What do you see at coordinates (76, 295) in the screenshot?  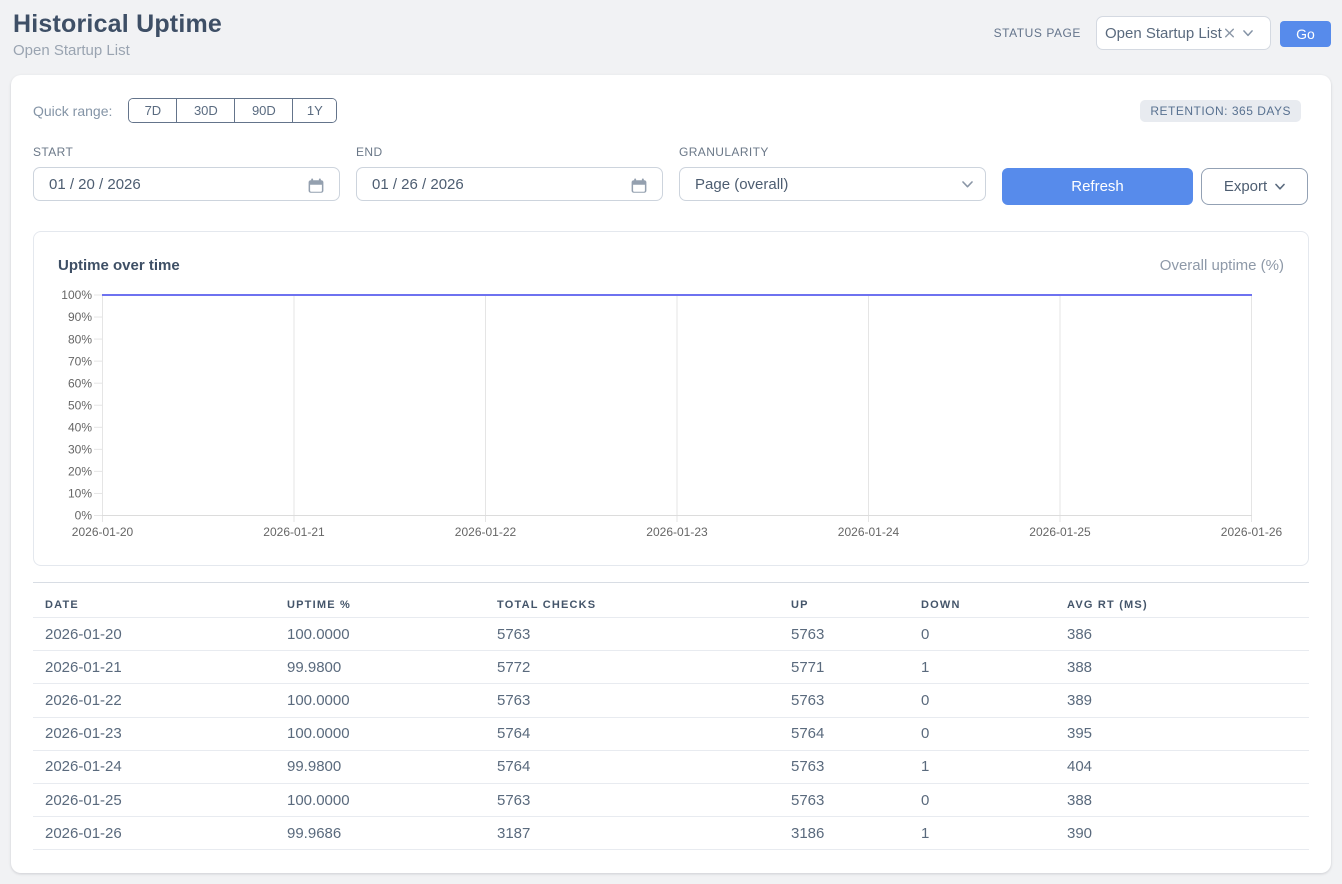 I see `svg-text: 100%` at bounding box center [76, 295].